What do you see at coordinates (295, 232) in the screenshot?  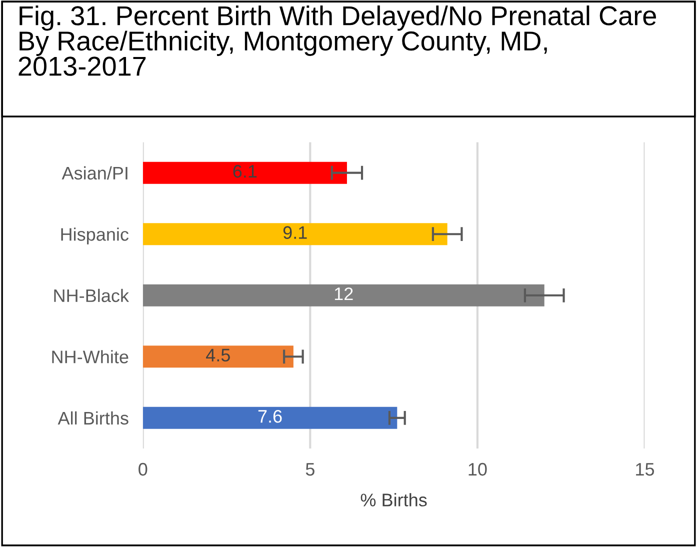 I see `data-label: 9.1` at bounding box center [295, 232].